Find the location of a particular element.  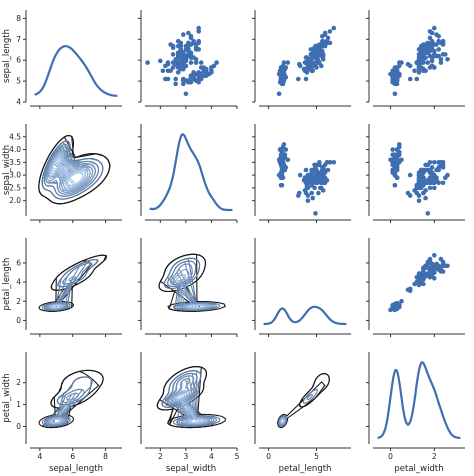

axes-sepal_width-vs-sepal_length: 2.0 2.5 3.0 3.5 4.0 4.5 is located at coordinates (65, 173).